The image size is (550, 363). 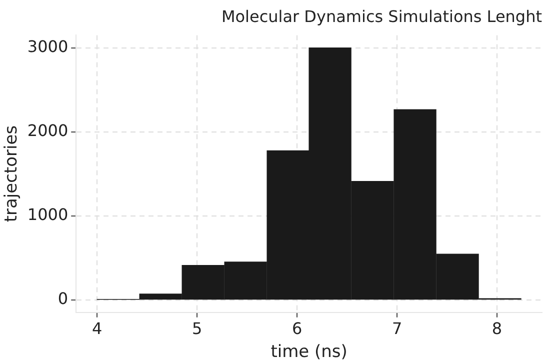 What do you see at coordinates (97, 328) in the screenshot?
I see `x-tick-label: 4` at bounding box center [97, 328].